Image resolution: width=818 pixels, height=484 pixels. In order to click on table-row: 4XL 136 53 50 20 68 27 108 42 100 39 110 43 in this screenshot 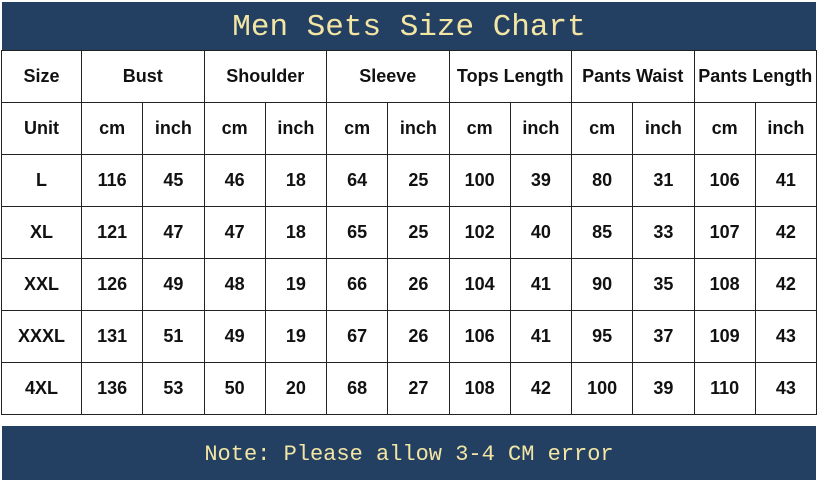, I will do `click(409, 388)`.